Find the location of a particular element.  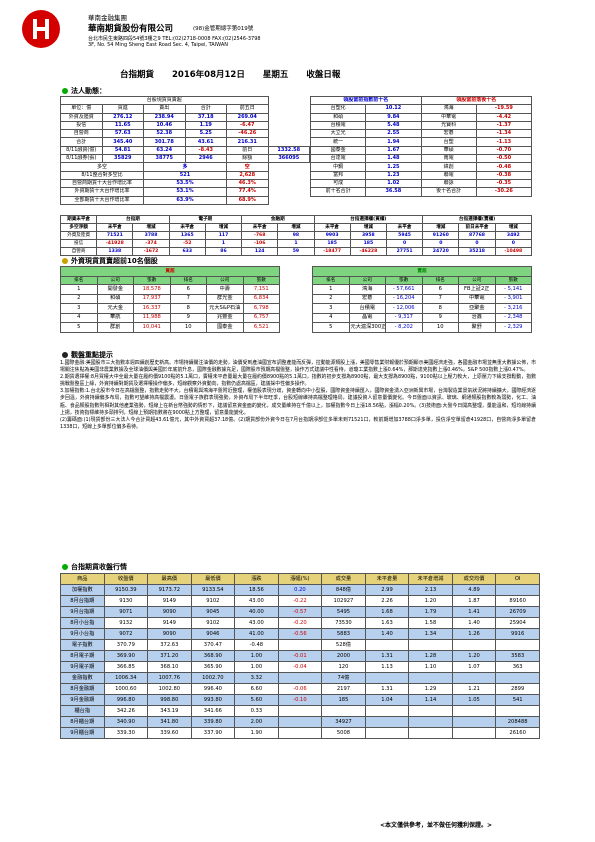

market-cell: 4.89 is located at coordinates (474, 590).